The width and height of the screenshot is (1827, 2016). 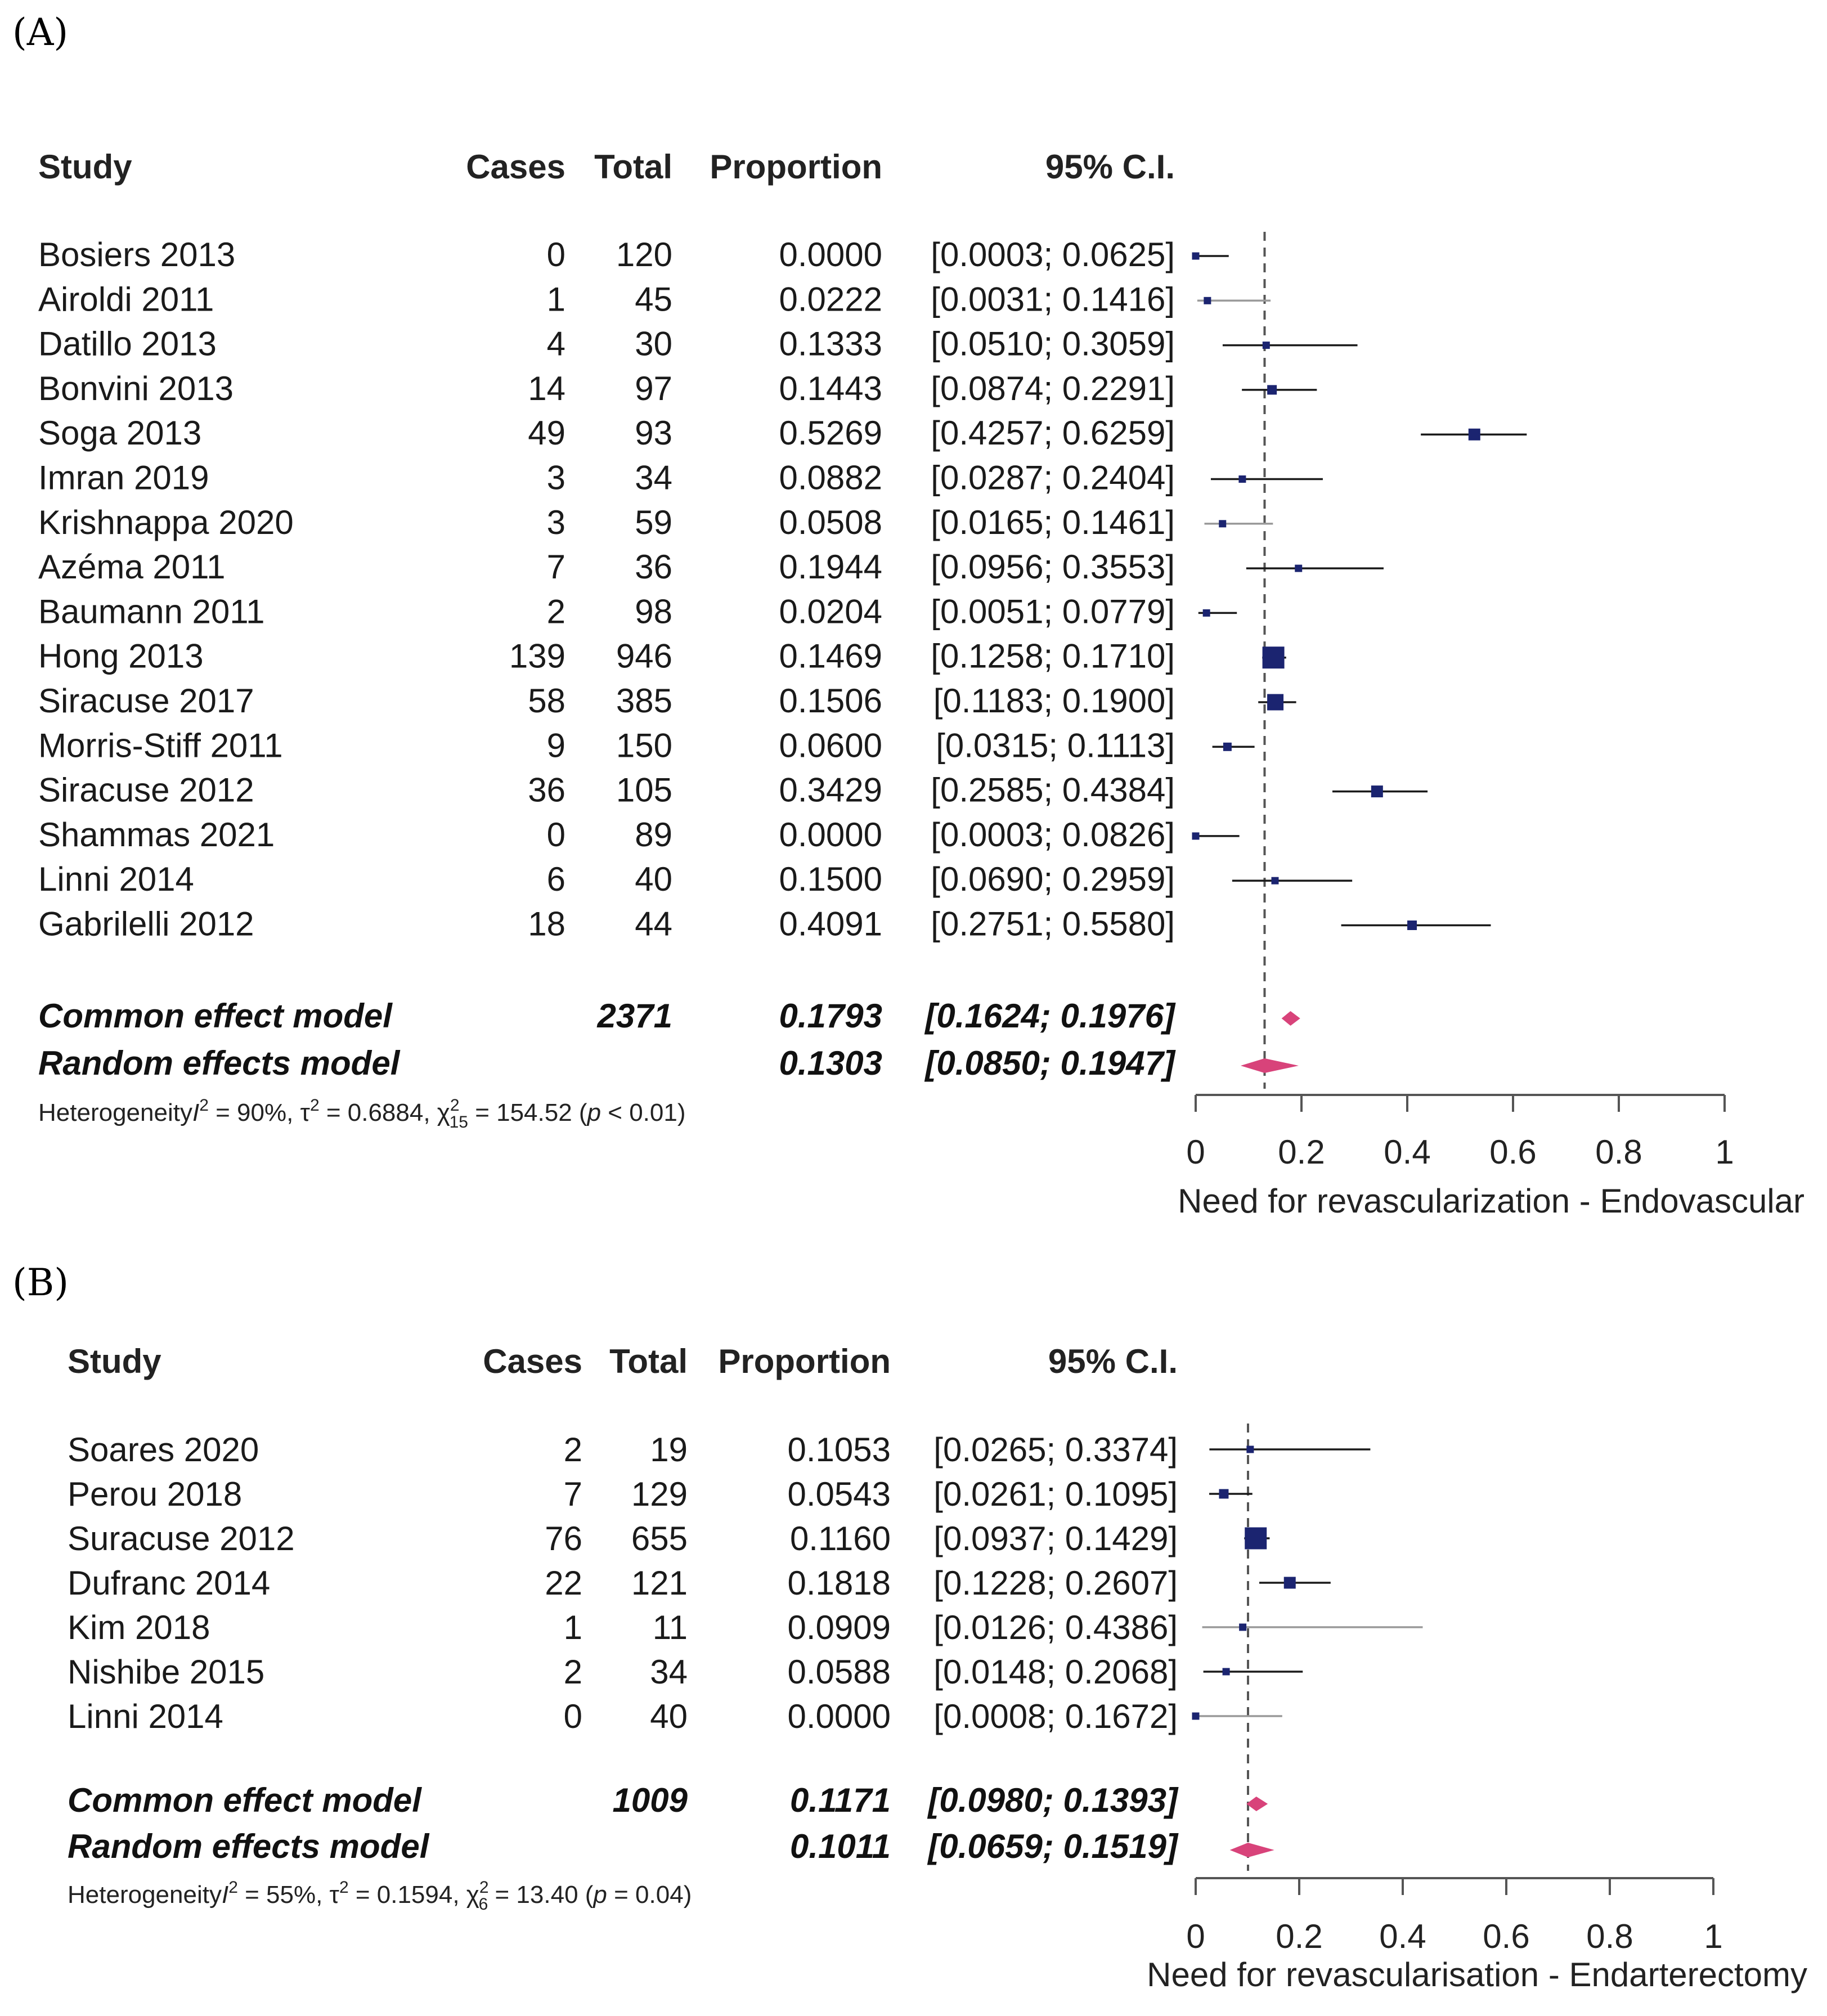 What do you see at coordinates (155, 1494) in the screenshot?
I see `study-name: Perou 2018` at bounding box center [155, 1494].